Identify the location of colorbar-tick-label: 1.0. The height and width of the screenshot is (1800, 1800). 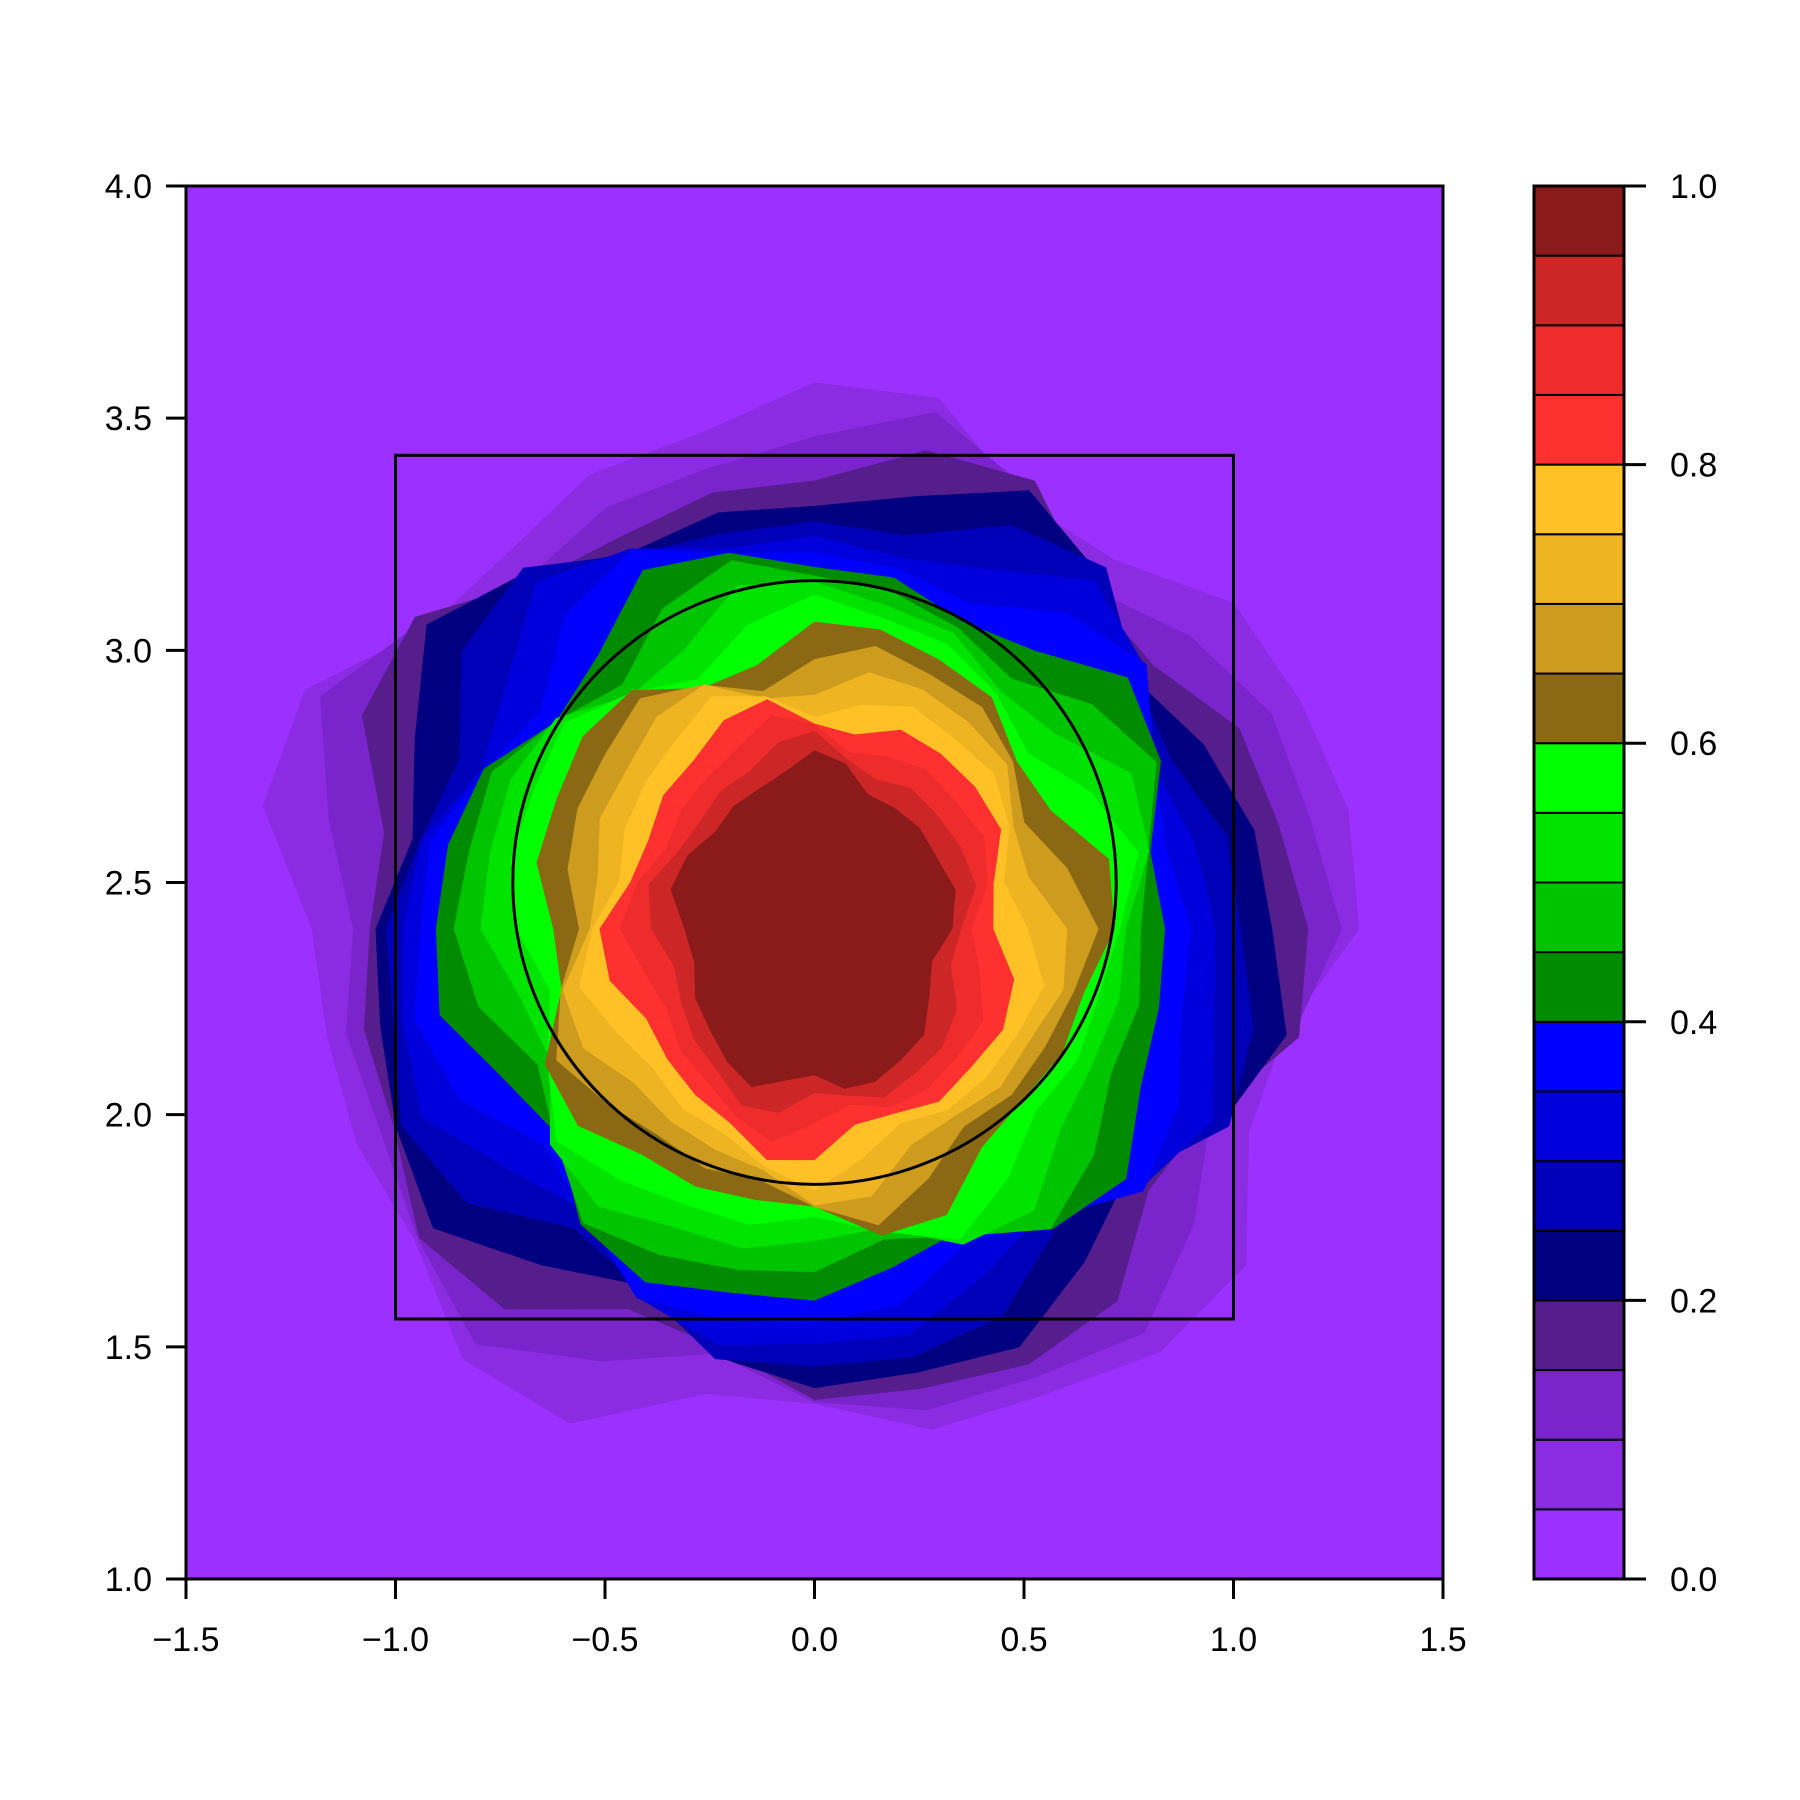
(1693, 187).